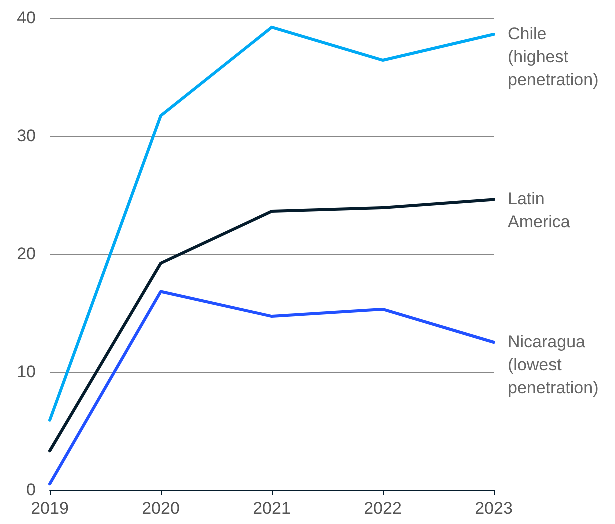  Describe the element at coordinates (553, 57) in the screenshot. I see `series-label: Chile (highest penetration)` at that location.